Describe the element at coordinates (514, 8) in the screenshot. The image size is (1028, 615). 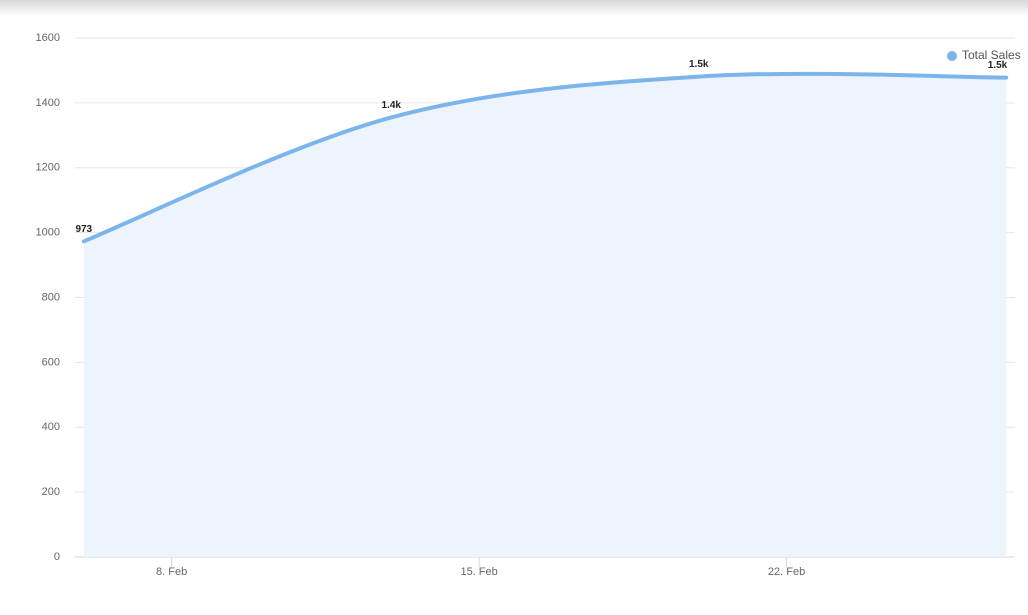
I see `top-shadow` at that location.